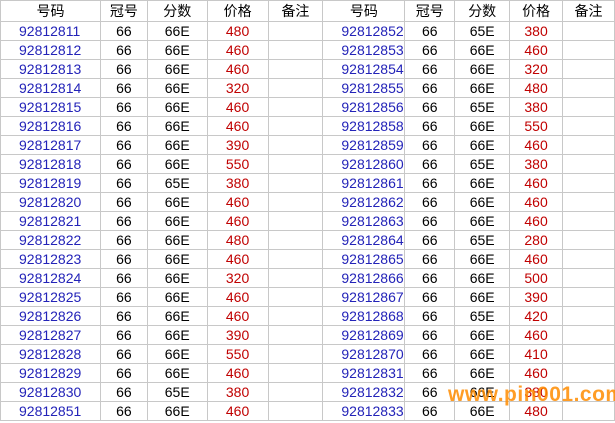  I want to click on serial-number: 92812864, so click(364, 240).